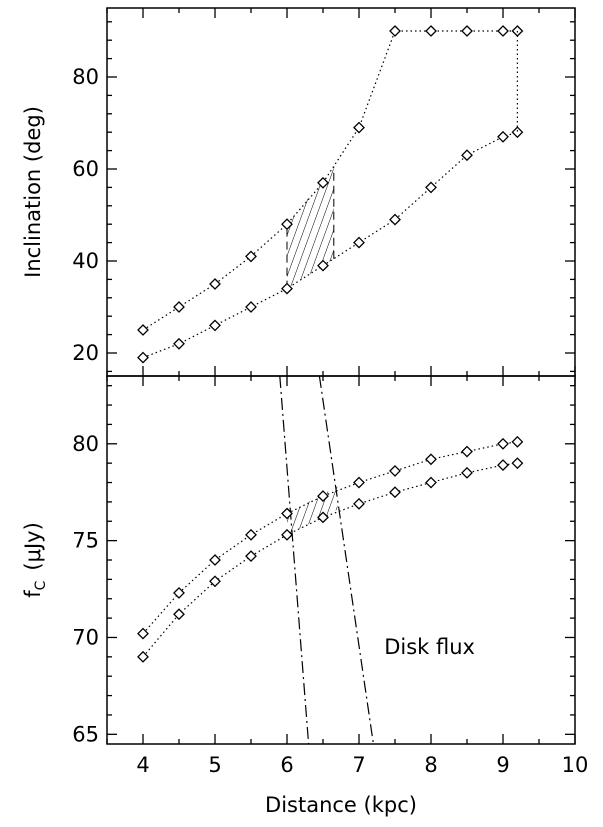  I want to click on x-tick-label: 9, so click(502, 765).